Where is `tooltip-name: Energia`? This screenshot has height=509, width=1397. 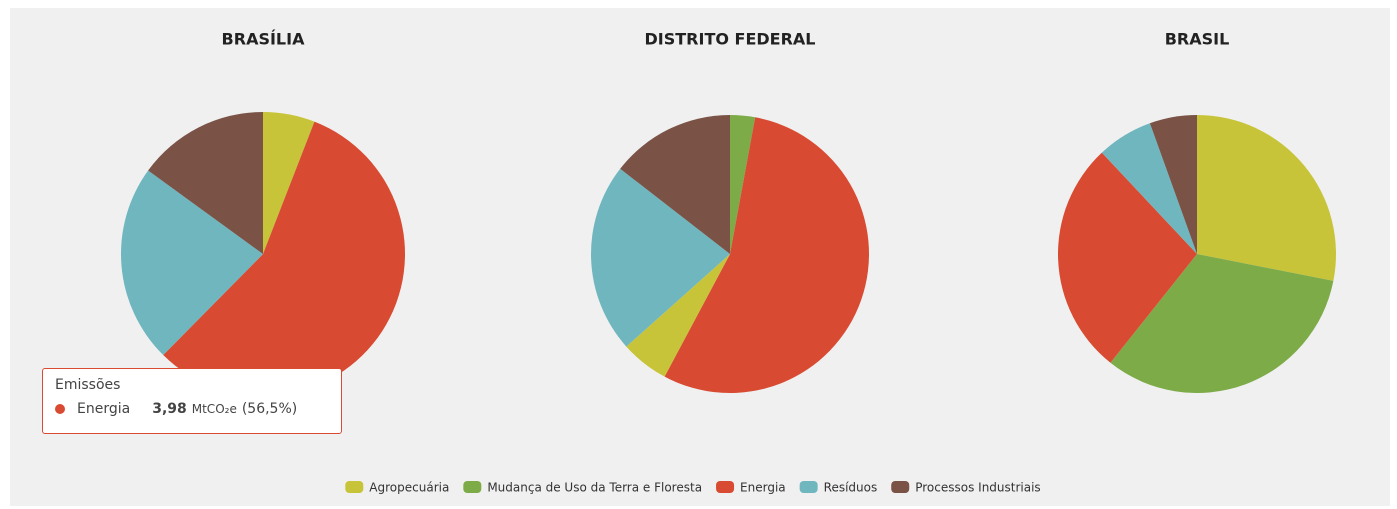
tooltip-name: Energia is located at coordinates (104, 409).